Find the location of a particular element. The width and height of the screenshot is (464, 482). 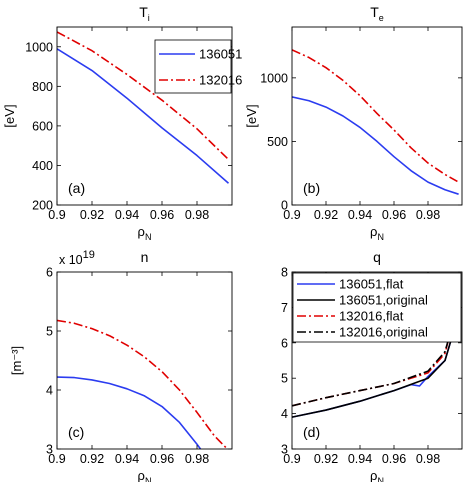

panel-title: Te is located at coordinates (377, 13).